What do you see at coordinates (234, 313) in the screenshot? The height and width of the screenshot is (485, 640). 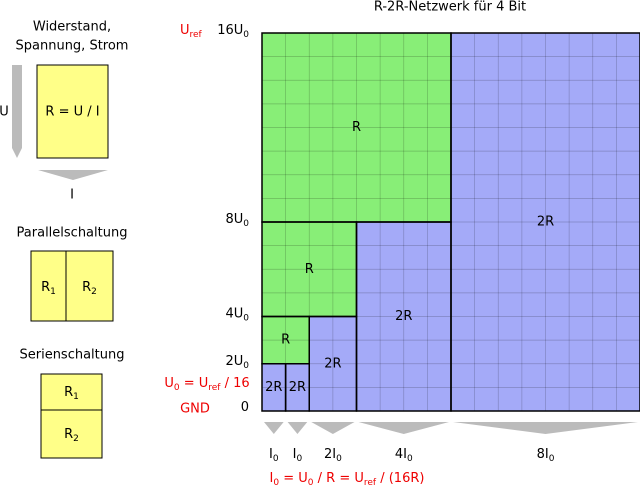 I see `text: 4U` at bounding box center [234, 313].